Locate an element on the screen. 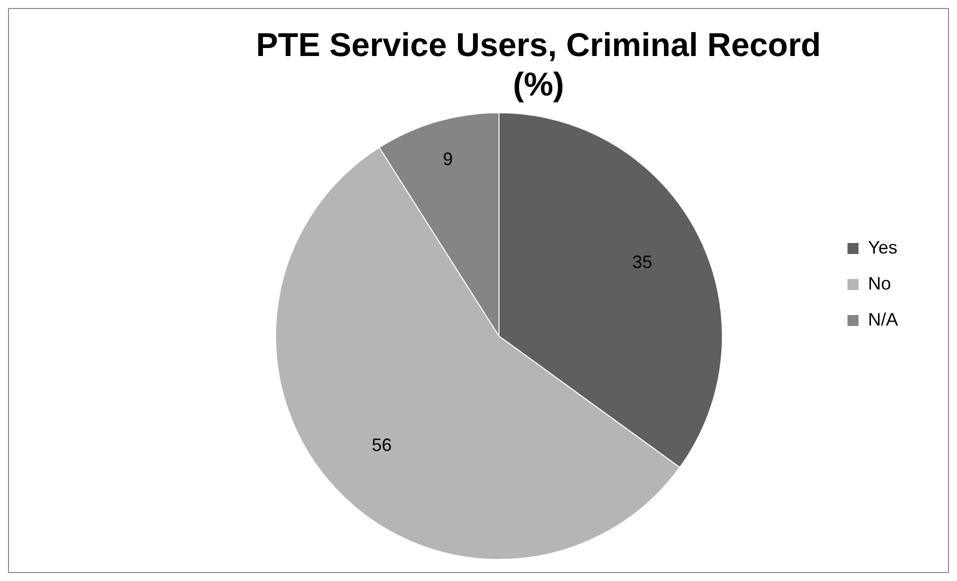  data-label: 35 is located at coordinates (642, 262).